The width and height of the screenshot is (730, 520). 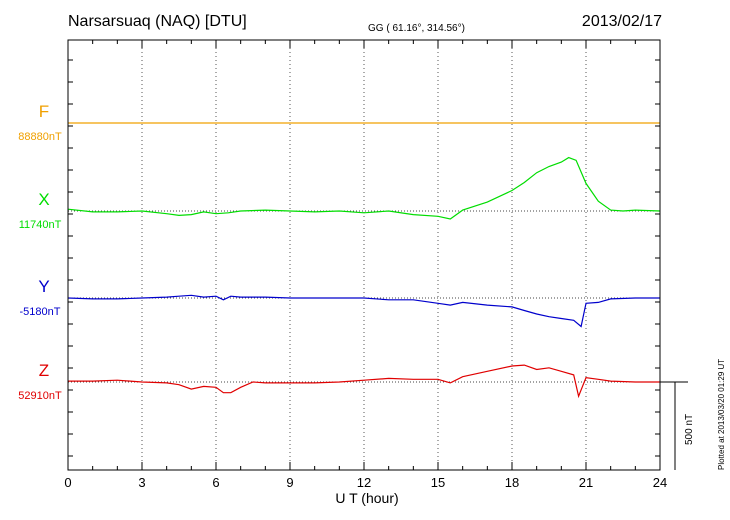 What do you see at coordinates (43, 286) in the screenshot?
I see `component-name-y: Y` at bounding box center [43, 286].